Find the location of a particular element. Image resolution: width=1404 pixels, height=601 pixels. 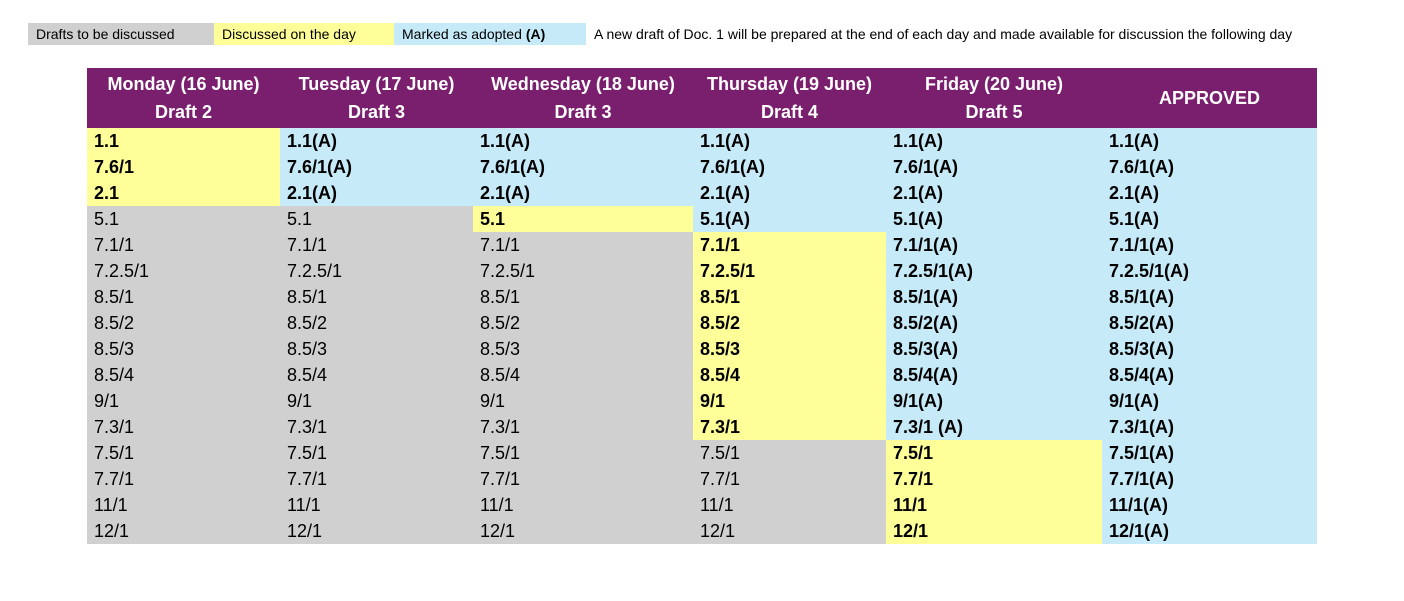

legend-pending: Drafts to be discussed is located at coordinates (121, 34).